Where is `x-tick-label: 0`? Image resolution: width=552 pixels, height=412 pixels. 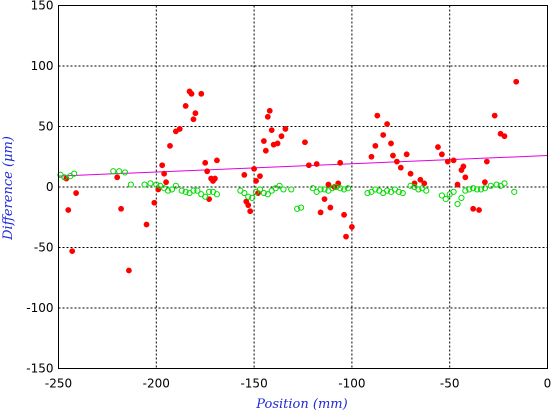
x-tick-label: 0 is located at coordinates (548, 384).